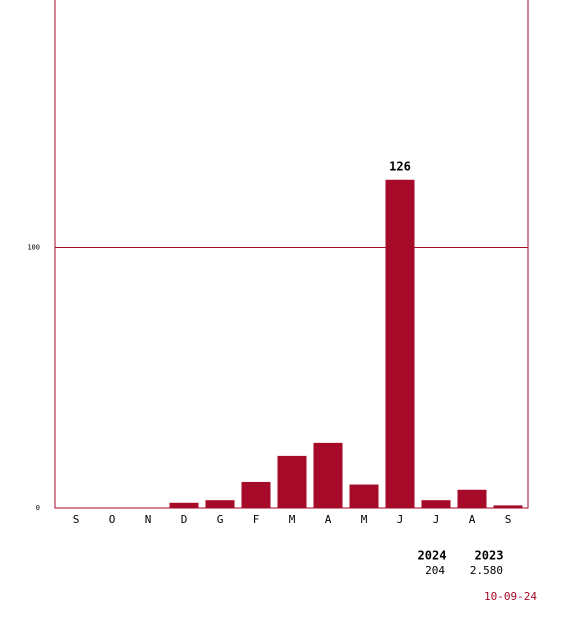  I want to click on x-tick-label: F, so click(256, 519).